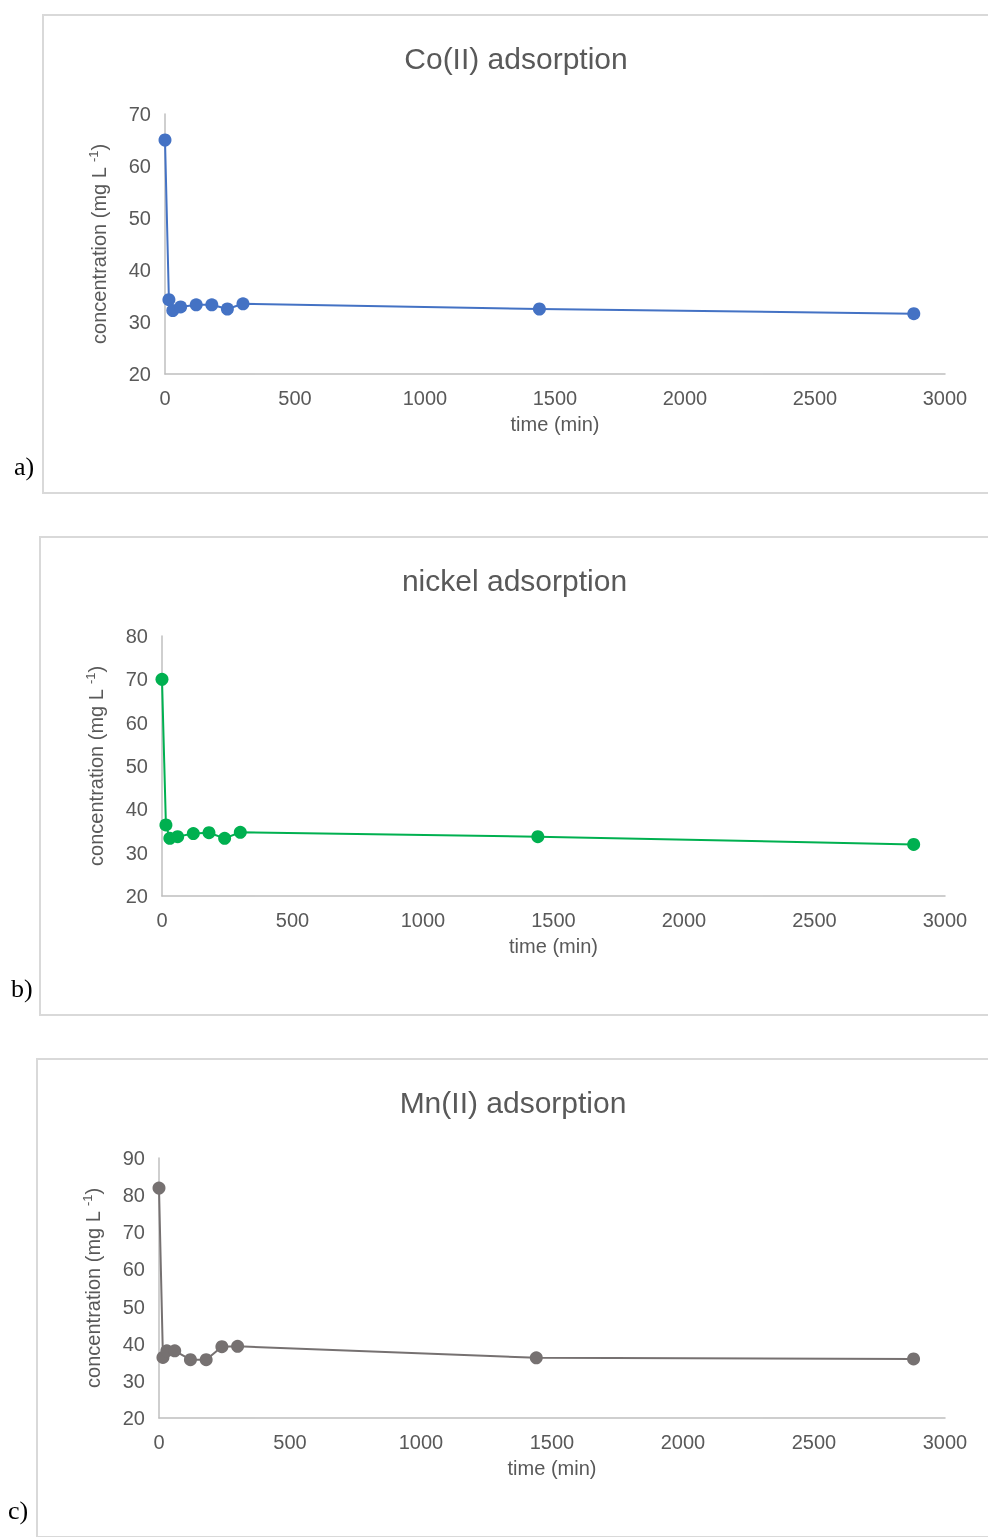 This screenshot has height=1537, width=988. Describe the element at coordinates (513, 1102) in the screenshot. I see `chart-title: Mn(II) adsorption` at that location.